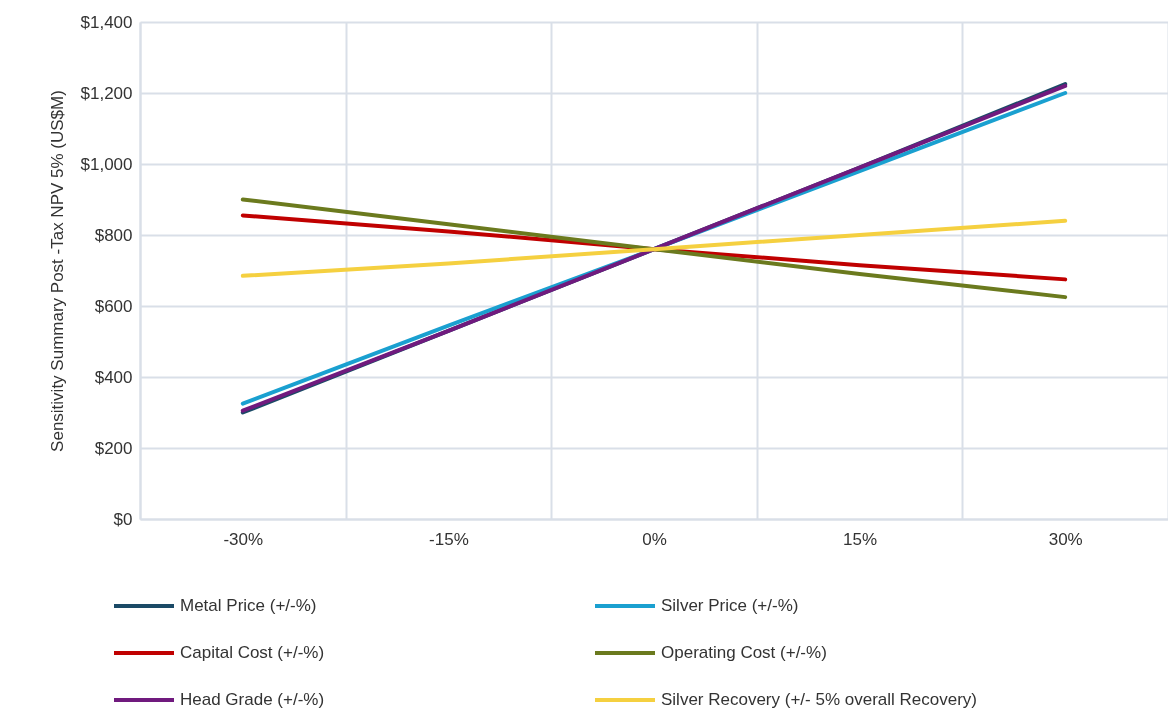  I want to click on y-tick-label: $1,200, so click(106, 93).